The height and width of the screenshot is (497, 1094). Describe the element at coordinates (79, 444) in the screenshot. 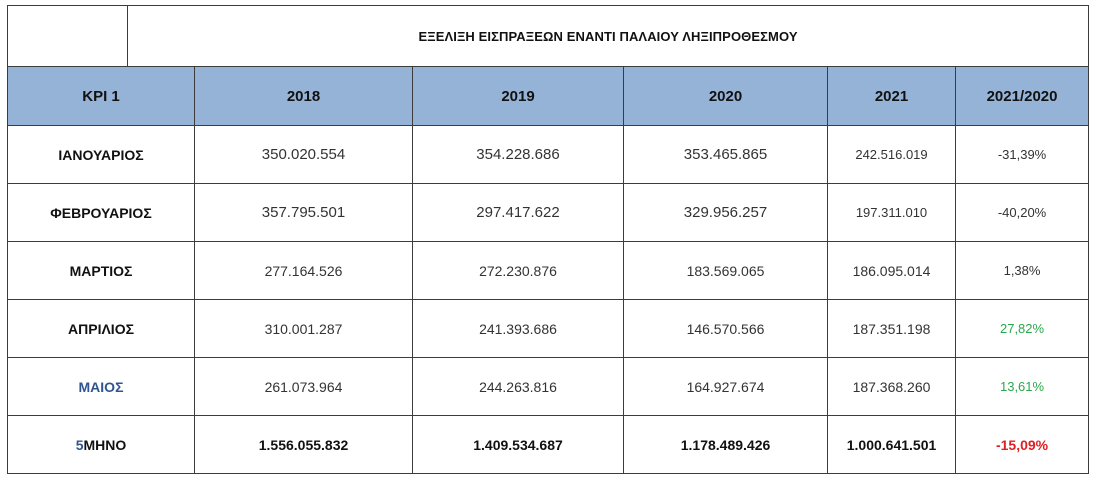

I see `total-label-prefix: 5` at that location.